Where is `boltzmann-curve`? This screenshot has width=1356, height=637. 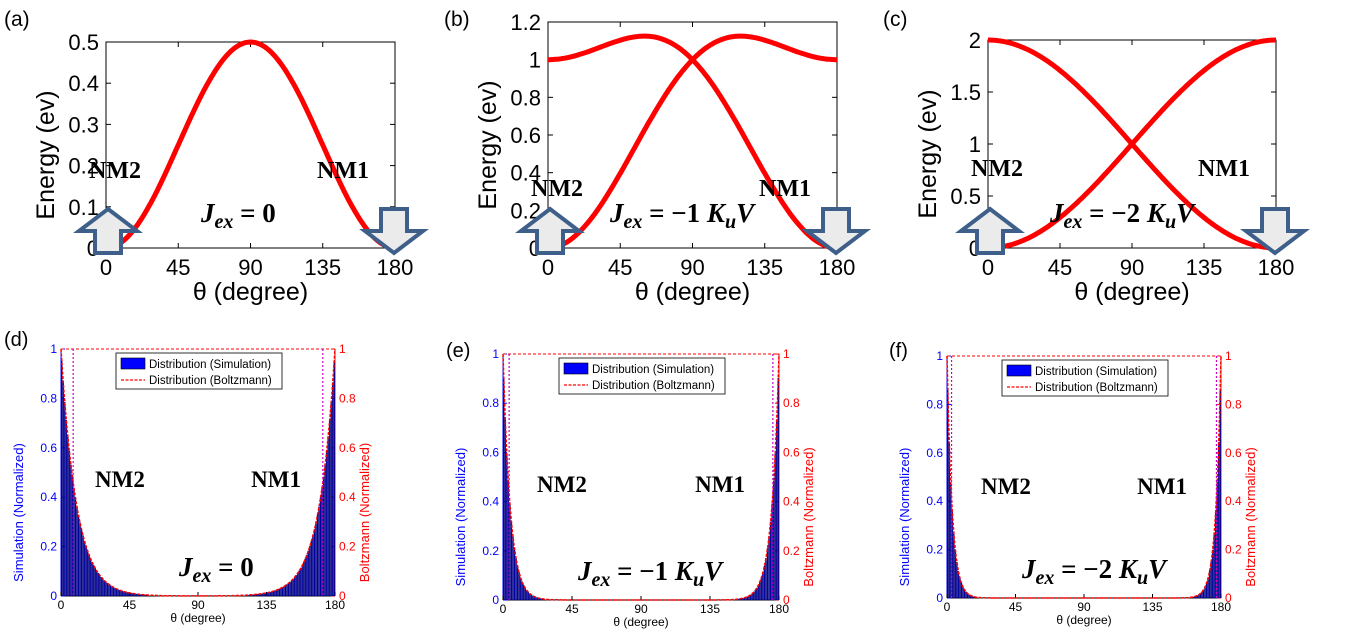 boltzmann-curve is located at coordinates (1084, 477).